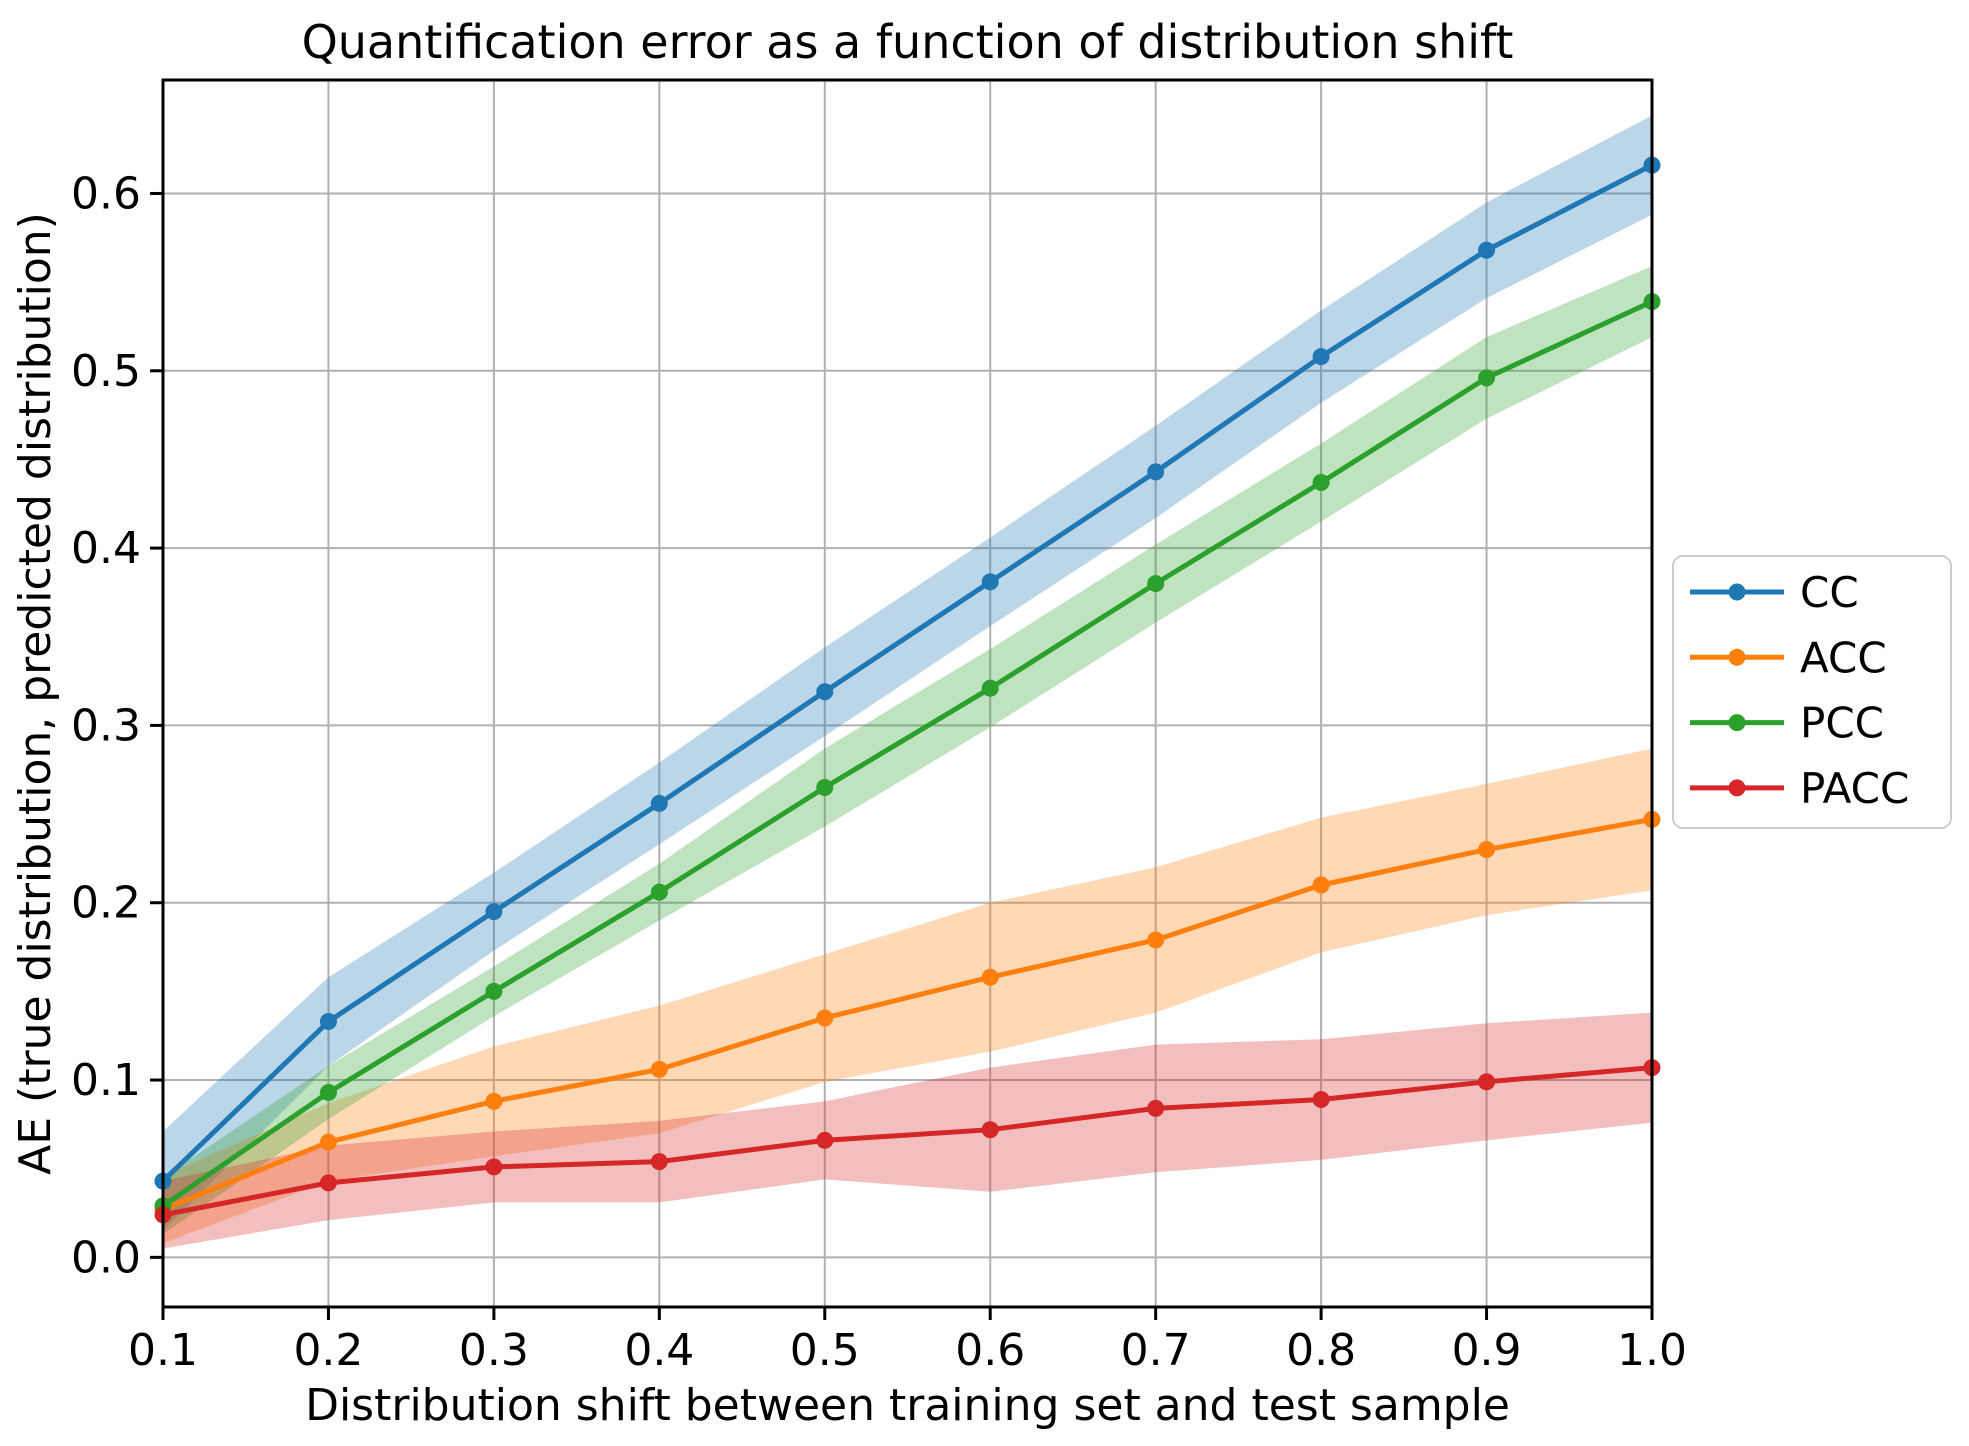 The height and width of the screenshot is (1446, 1969). I want to click on y-tick-label: 0.2, so click(106, 903).